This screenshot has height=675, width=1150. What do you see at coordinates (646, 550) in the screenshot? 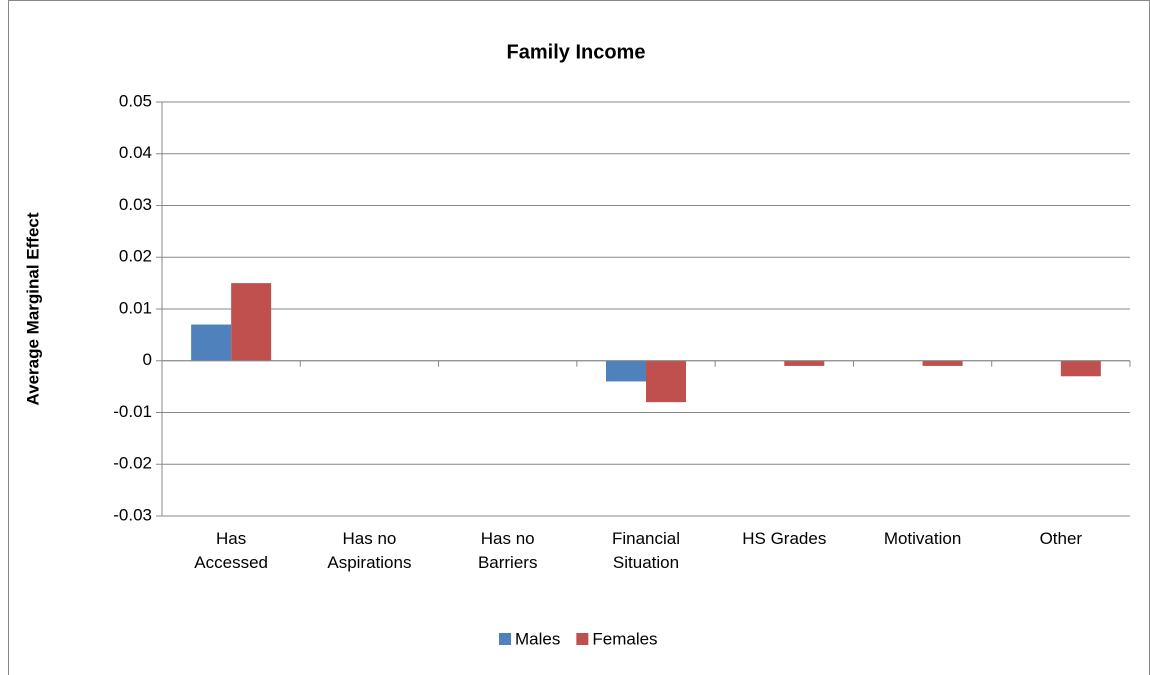
I see `x-tick-label: Financial Situation` at bounding box center [646, 550].